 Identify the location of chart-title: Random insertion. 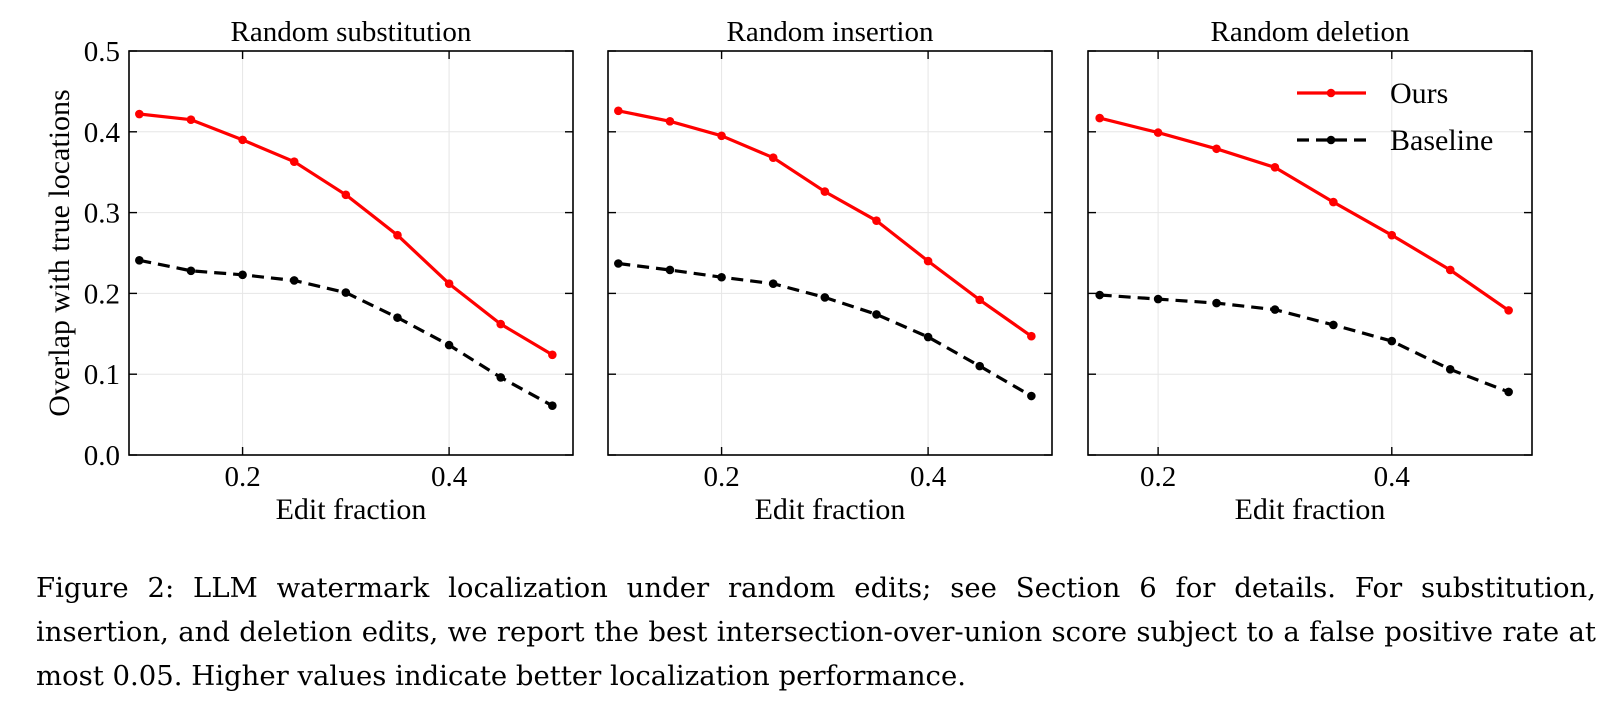
(830, 32).